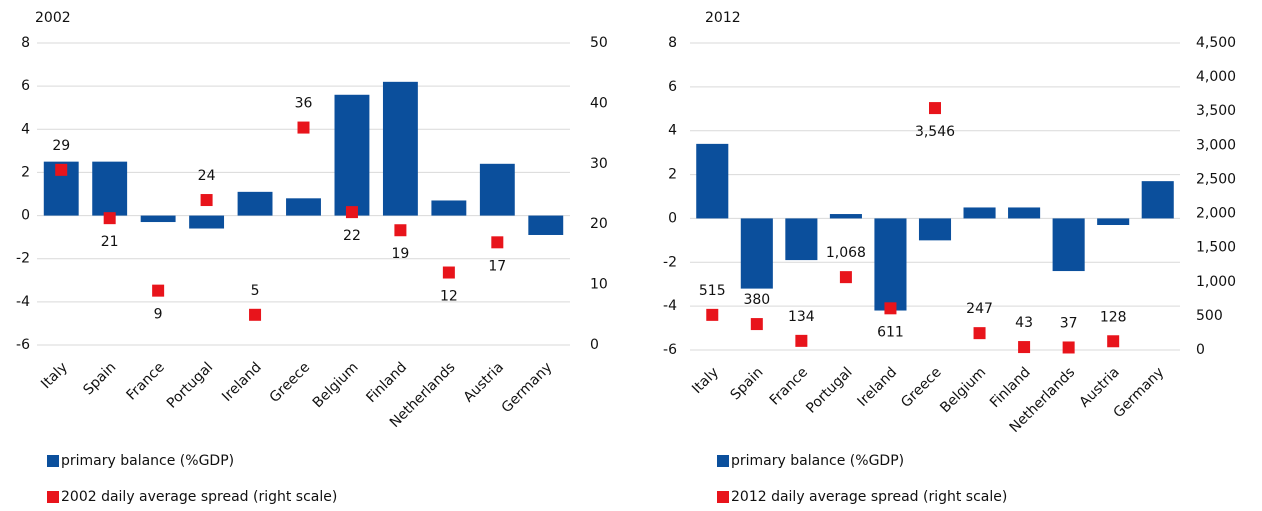 Image resolution: width=1262 pixels, height=511 pixels. I want to click on data-label: 247, so click(979, 309).